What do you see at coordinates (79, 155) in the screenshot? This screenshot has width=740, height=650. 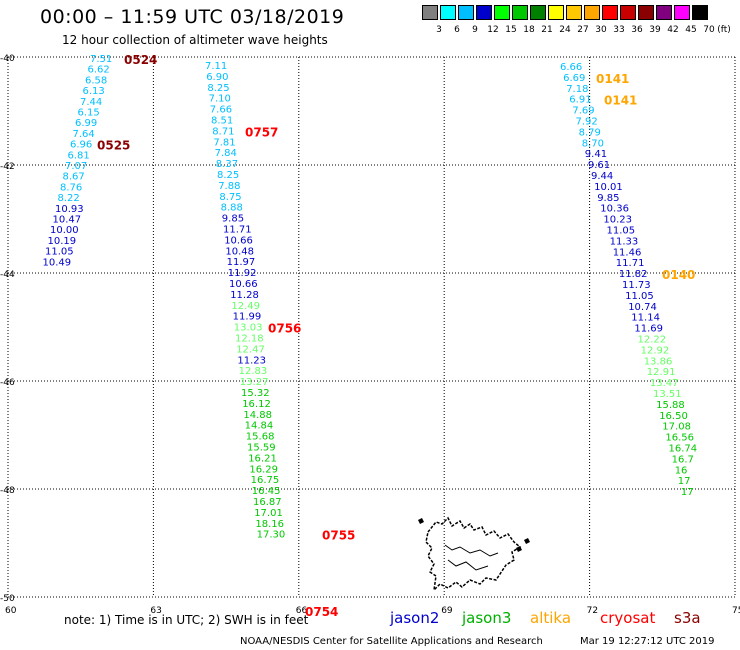 I see `wave-height-value: 6.81` at bounding box center [79, 155].